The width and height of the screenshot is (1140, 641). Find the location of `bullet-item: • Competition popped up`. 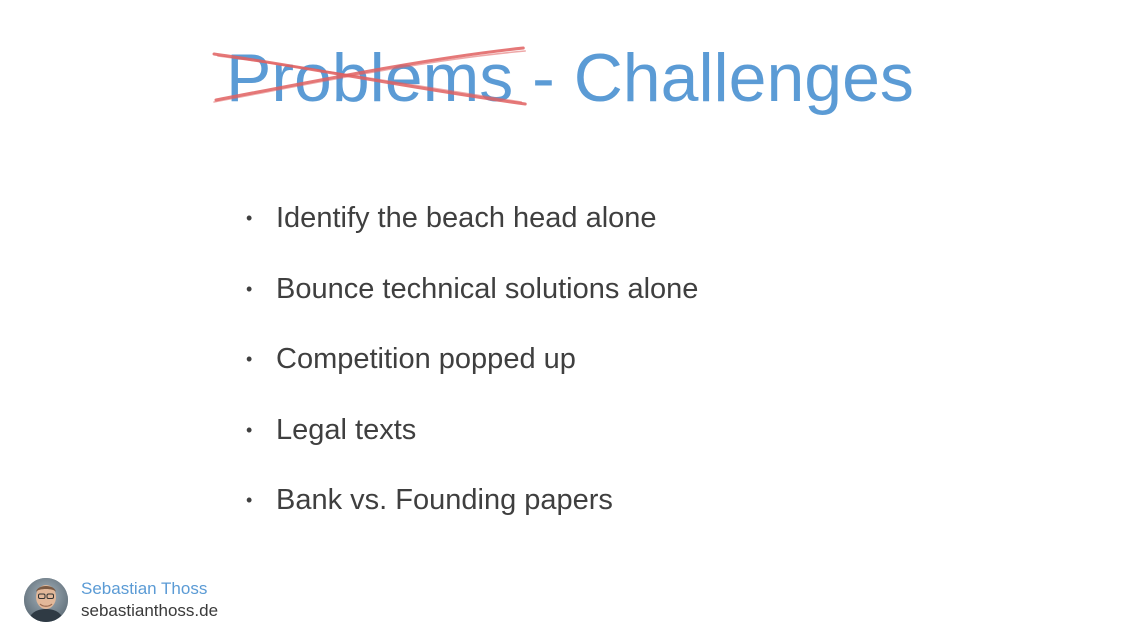

bullet-item: • Competition popped up is located at coordinates (472, 372).